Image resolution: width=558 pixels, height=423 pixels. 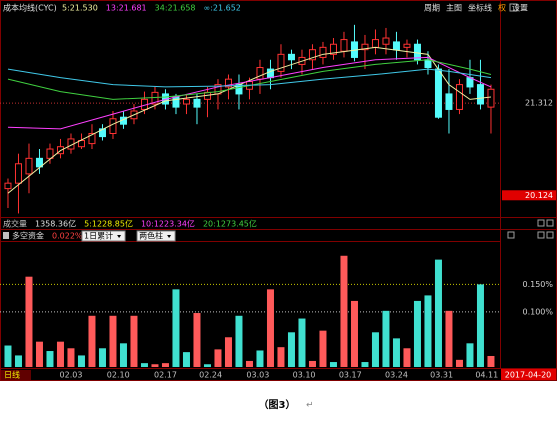 I want to click on toolbar-item: 周期, so click(x=432, y=8).